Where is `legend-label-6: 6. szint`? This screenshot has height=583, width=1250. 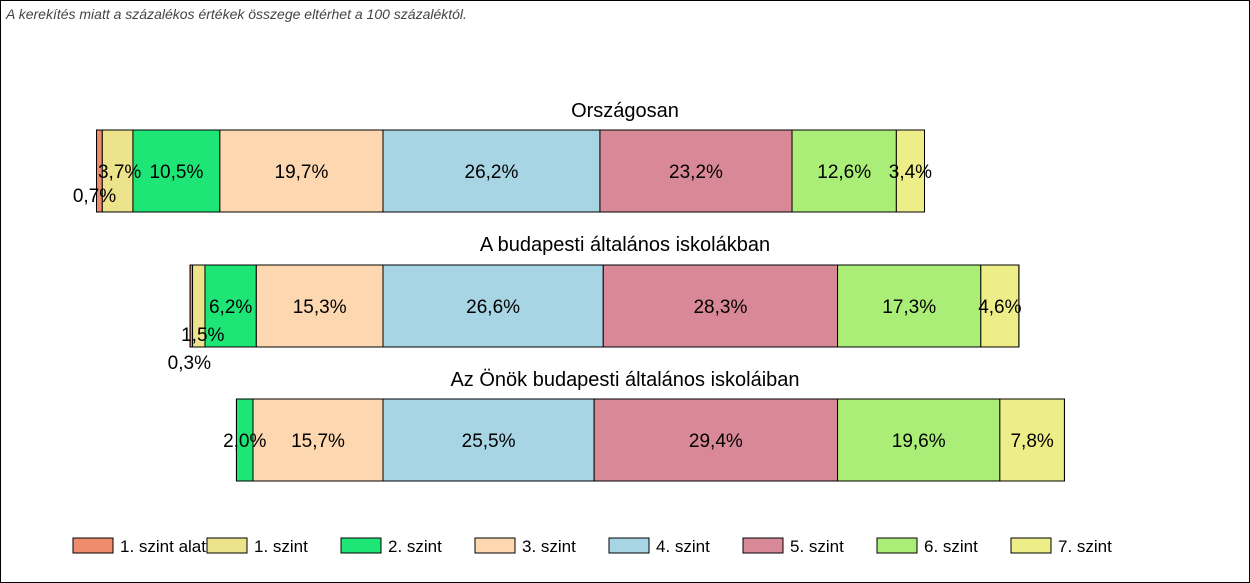
legend-label-6: 6. szint is located at coordinates (951, 546).